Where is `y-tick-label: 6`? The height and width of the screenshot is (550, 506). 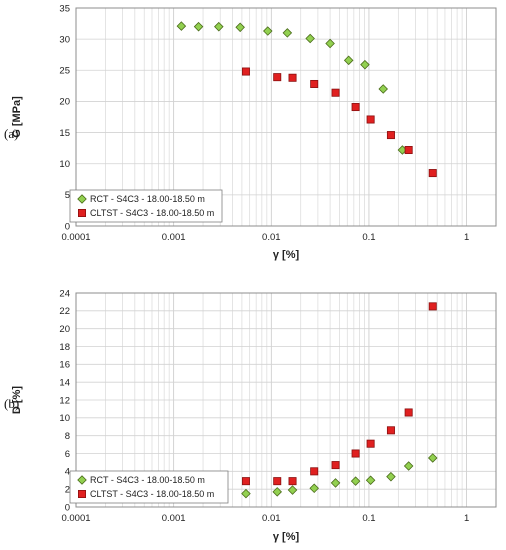 y-tick-label: 6 is located at coordinates (67, 454).